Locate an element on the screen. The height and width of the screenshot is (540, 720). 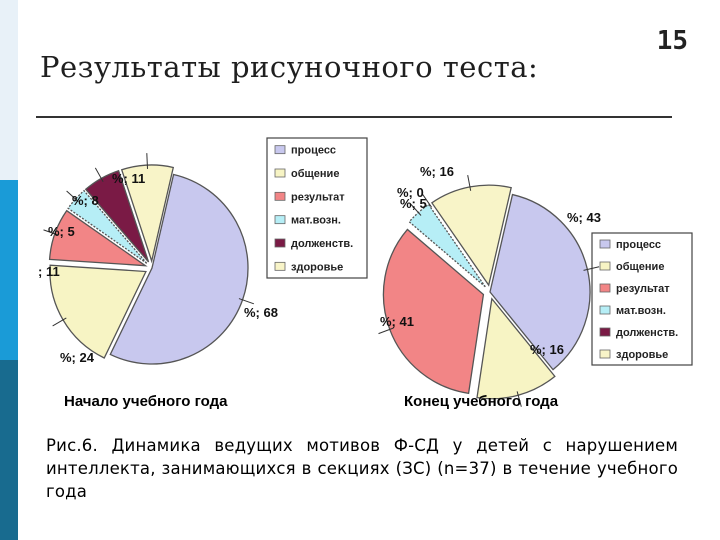
slide-number: 15 is located at coordinates (672, 41).